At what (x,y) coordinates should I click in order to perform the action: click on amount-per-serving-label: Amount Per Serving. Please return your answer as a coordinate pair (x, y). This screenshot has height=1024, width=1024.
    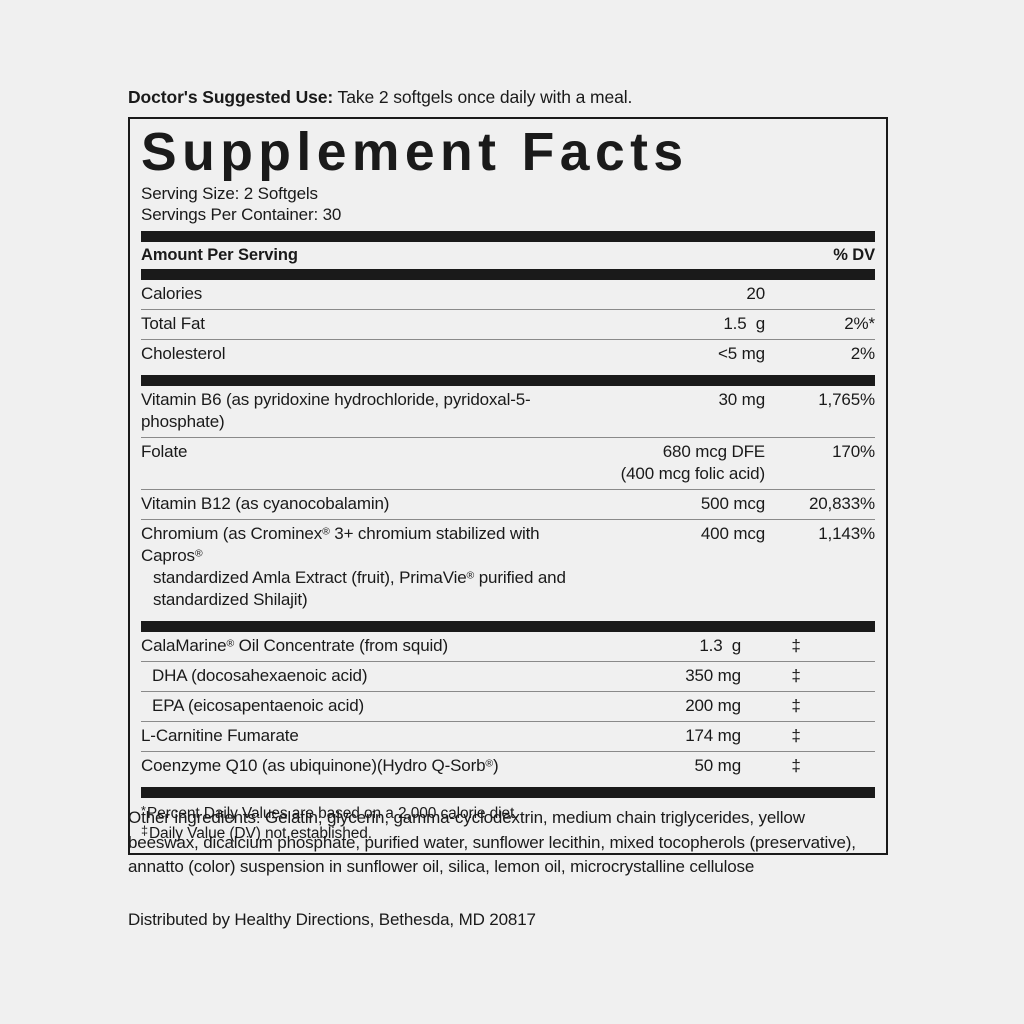
    Looking at the image, I should click on (219, 255).